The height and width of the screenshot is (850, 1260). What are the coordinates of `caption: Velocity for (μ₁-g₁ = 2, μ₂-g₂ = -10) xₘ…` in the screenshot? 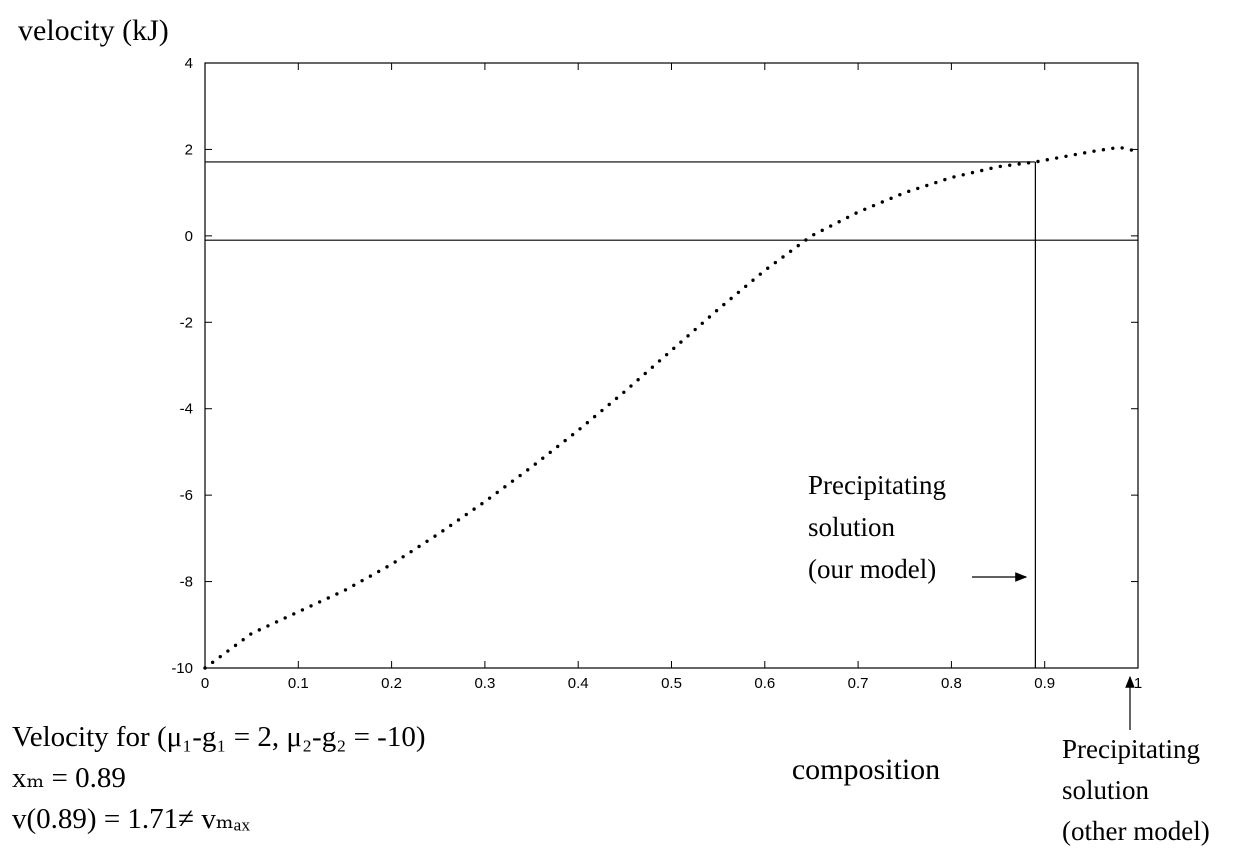 It's located at (219, 778).